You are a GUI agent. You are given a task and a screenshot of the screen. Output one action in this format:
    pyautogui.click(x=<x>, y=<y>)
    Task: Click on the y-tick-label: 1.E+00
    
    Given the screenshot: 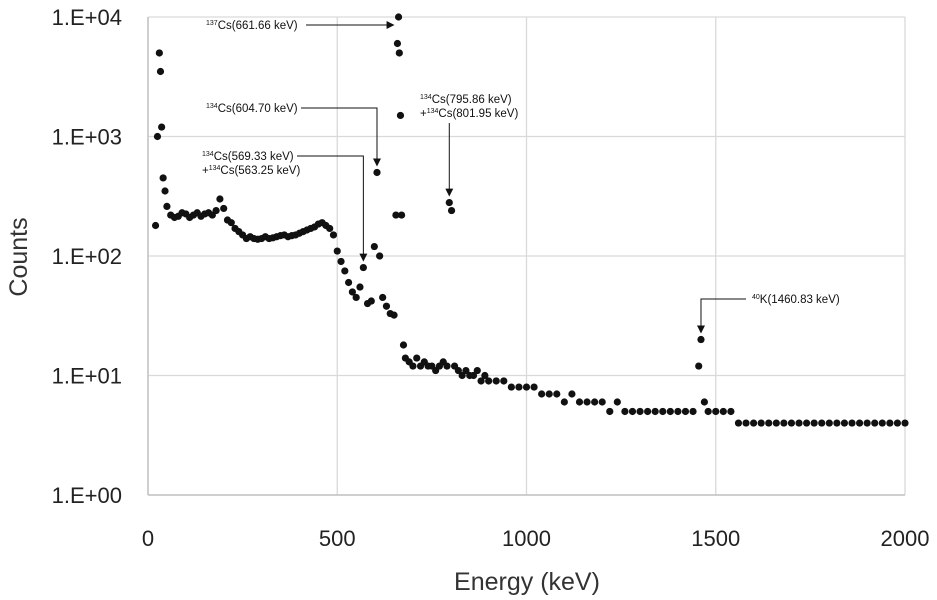 What is the action you would take?
    pyautogui.click(x=87, y=495)
    